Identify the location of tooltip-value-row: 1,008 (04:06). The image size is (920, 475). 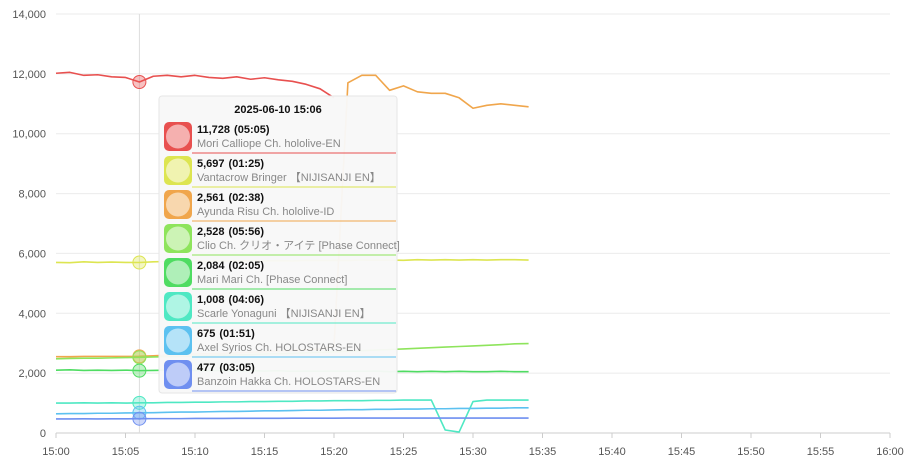
(230, 300).